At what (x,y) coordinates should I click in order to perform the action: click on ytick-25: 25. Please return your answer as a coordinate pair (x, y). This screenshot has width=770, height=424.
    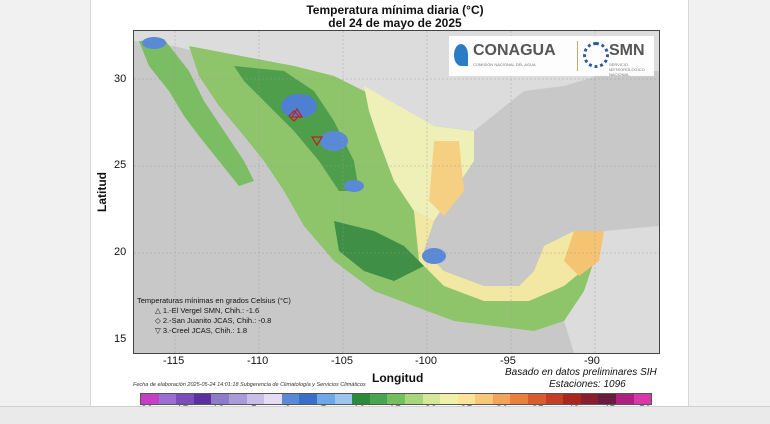
    Looking at the image, I should click on (120, 165).